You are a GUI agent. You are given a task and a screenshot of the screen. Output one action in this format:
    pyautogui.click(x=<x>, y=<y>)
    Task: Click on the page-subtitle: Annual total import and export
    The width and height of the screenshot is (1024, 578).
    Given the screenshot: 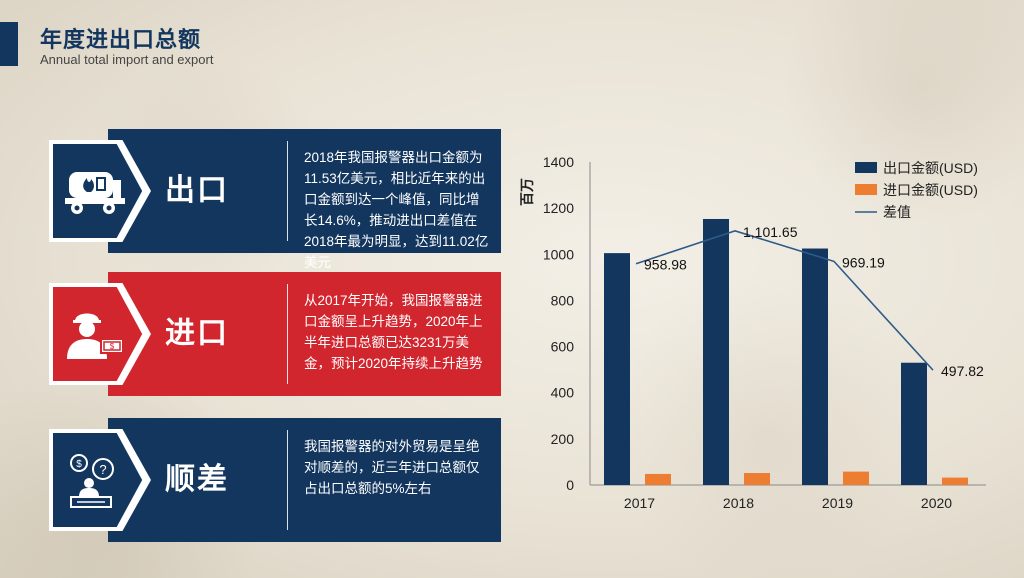 What is the action you would take?
    pyautogui.click(x=127, y=59)
    